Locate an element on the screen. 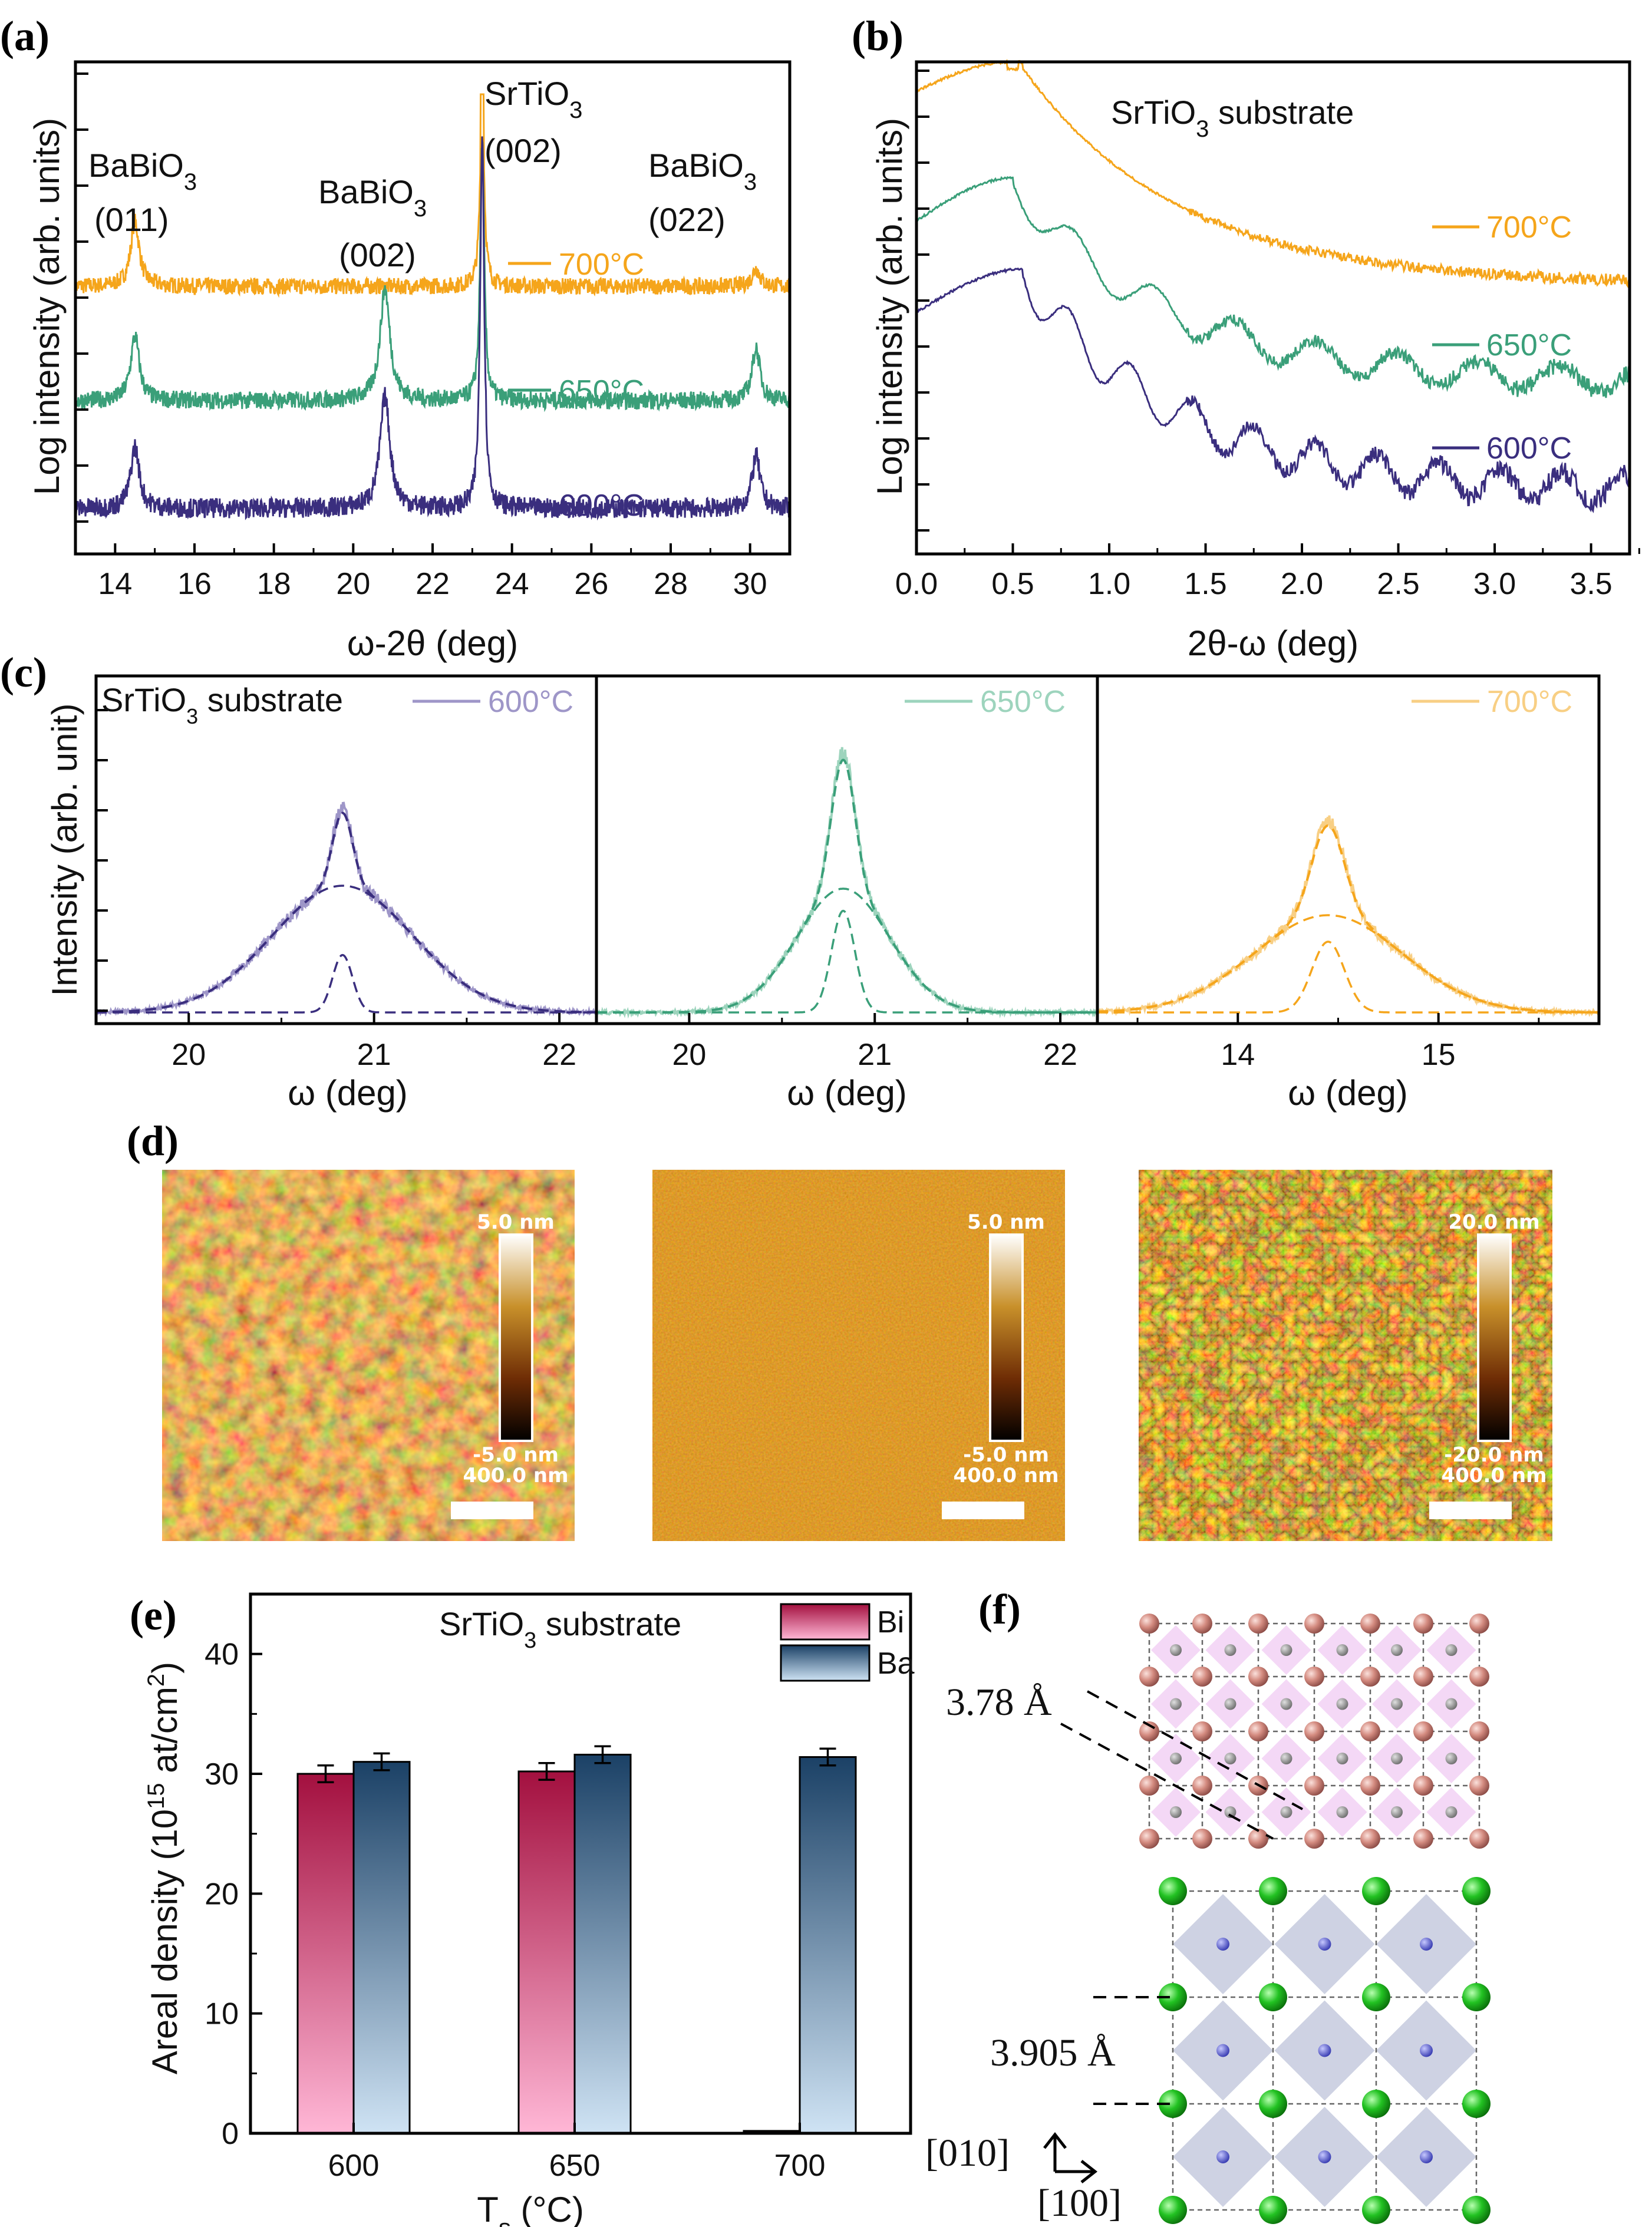 The width and height of the screenshot is (1652, 2227). e-ytick-label: 30 is located at coordinates (222, 1774).